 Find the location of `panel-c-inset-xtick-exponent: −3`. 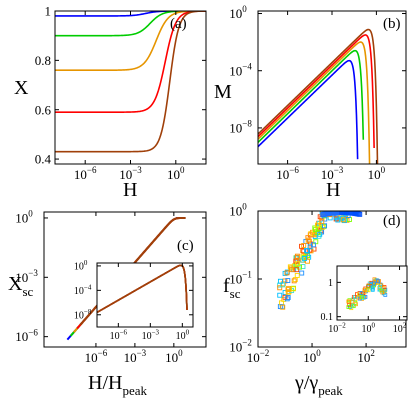

panel-c-inset-xtick-exponent: −3 is located at coordinates (156, 333).